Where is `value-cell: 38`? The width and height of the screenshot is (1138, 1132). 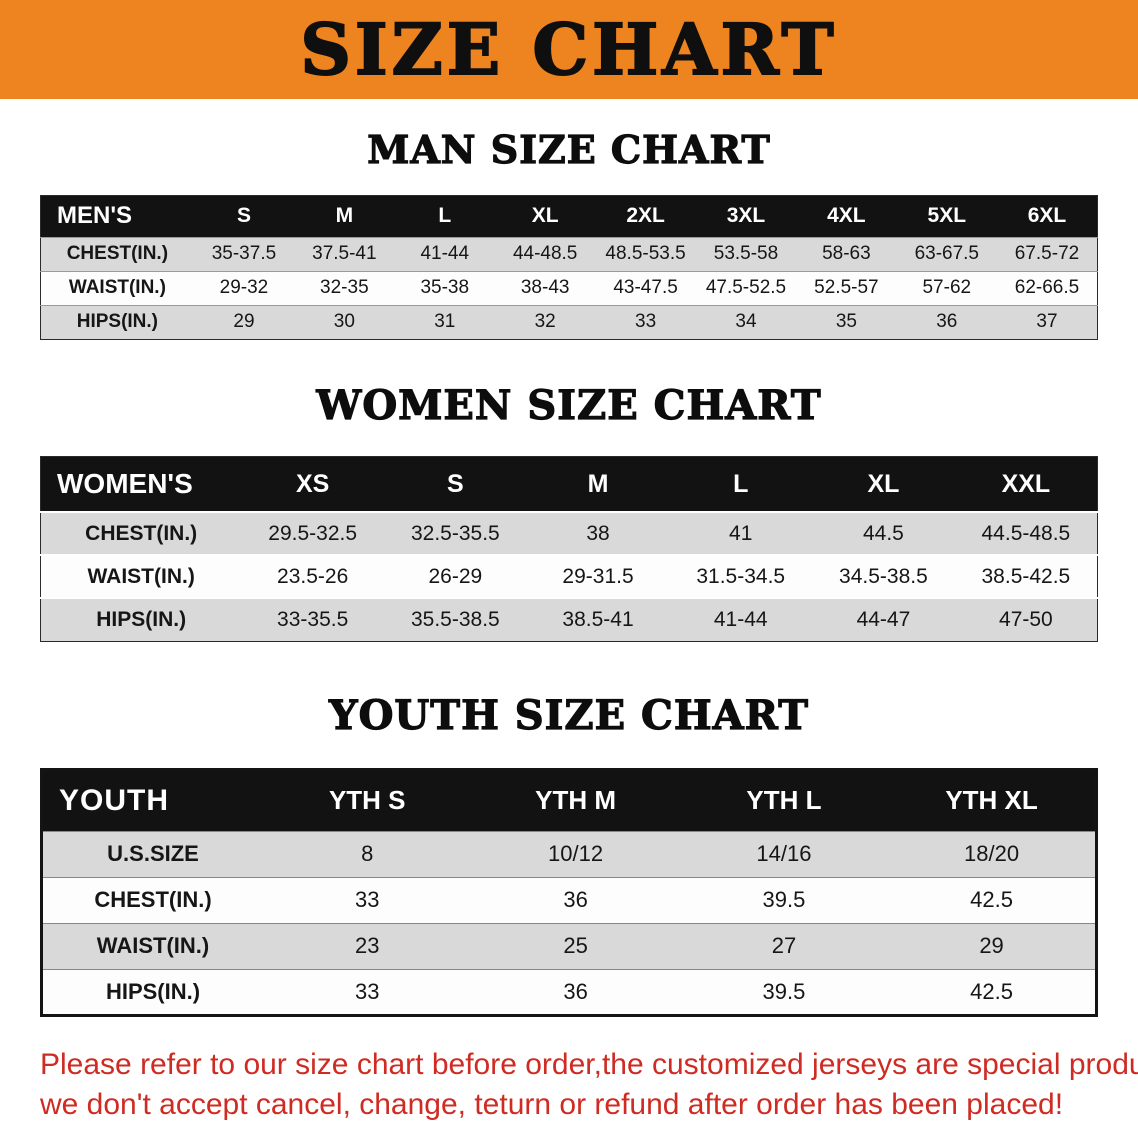 value-cell: 38 is located at coordinates (598, 533).